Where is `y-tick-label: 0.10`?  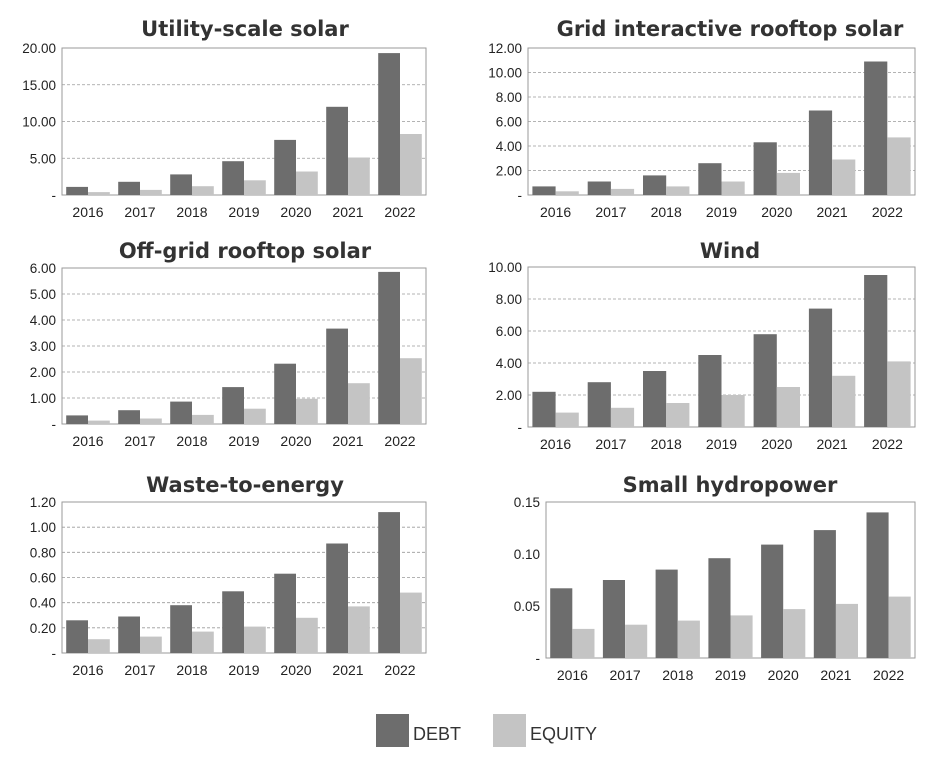 y-tick-label: 0.10 is located at coordinates (527, 554).